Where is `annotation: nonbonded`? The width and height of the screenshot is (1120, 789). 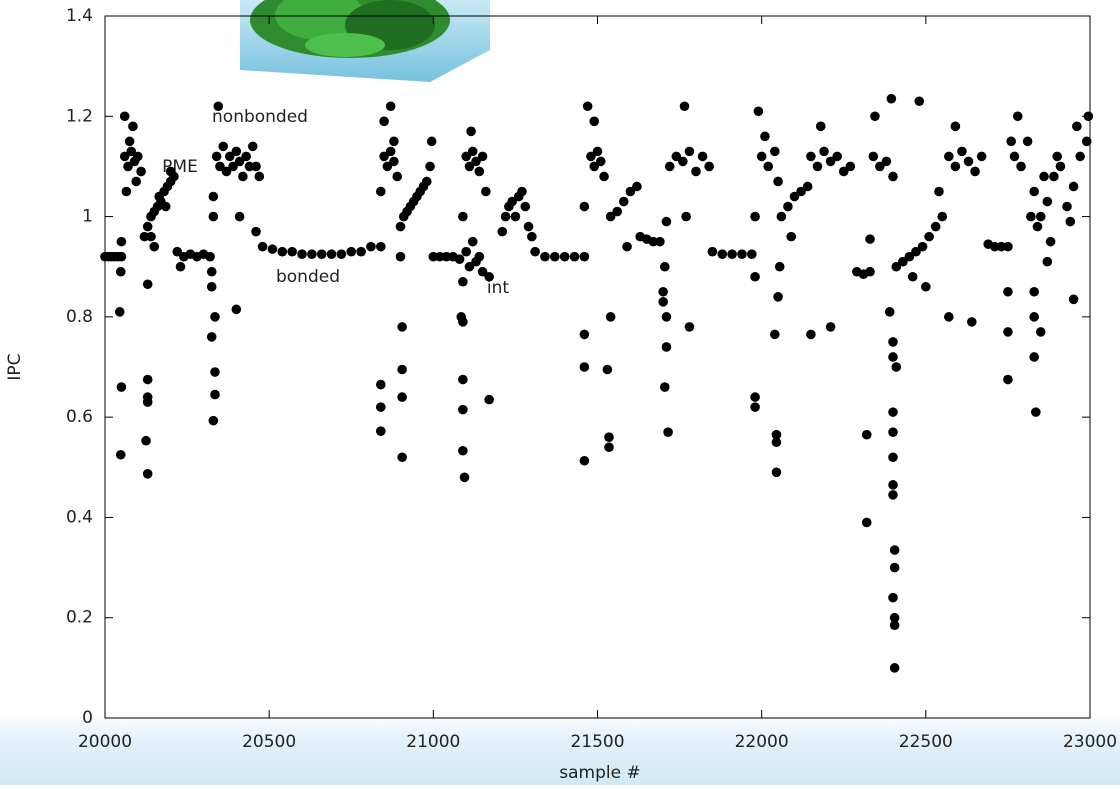
annotation: nonbonded is located at coordinates (260, 117).